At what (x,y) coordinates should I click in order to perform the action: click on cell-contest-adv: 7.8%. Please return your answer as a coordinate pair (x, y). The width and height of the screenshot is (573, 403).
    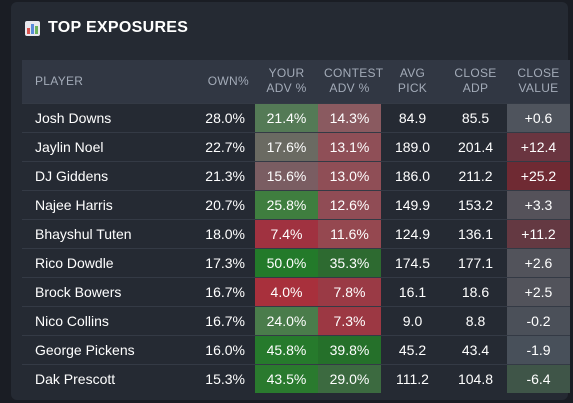
    Looking at the image, I should click on (349, 291).